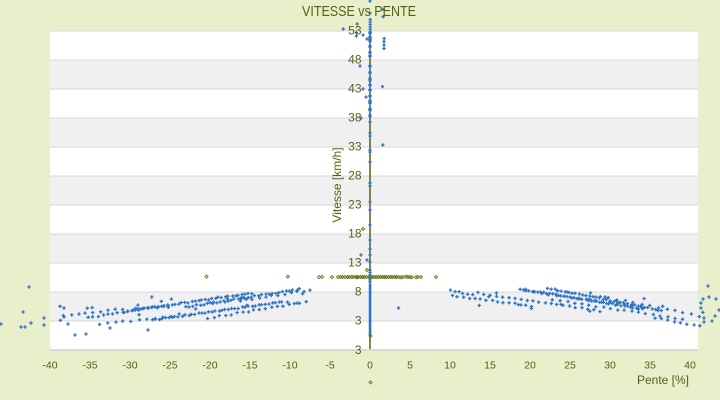  I want to click on svg-text: 53, so click(355, 31).